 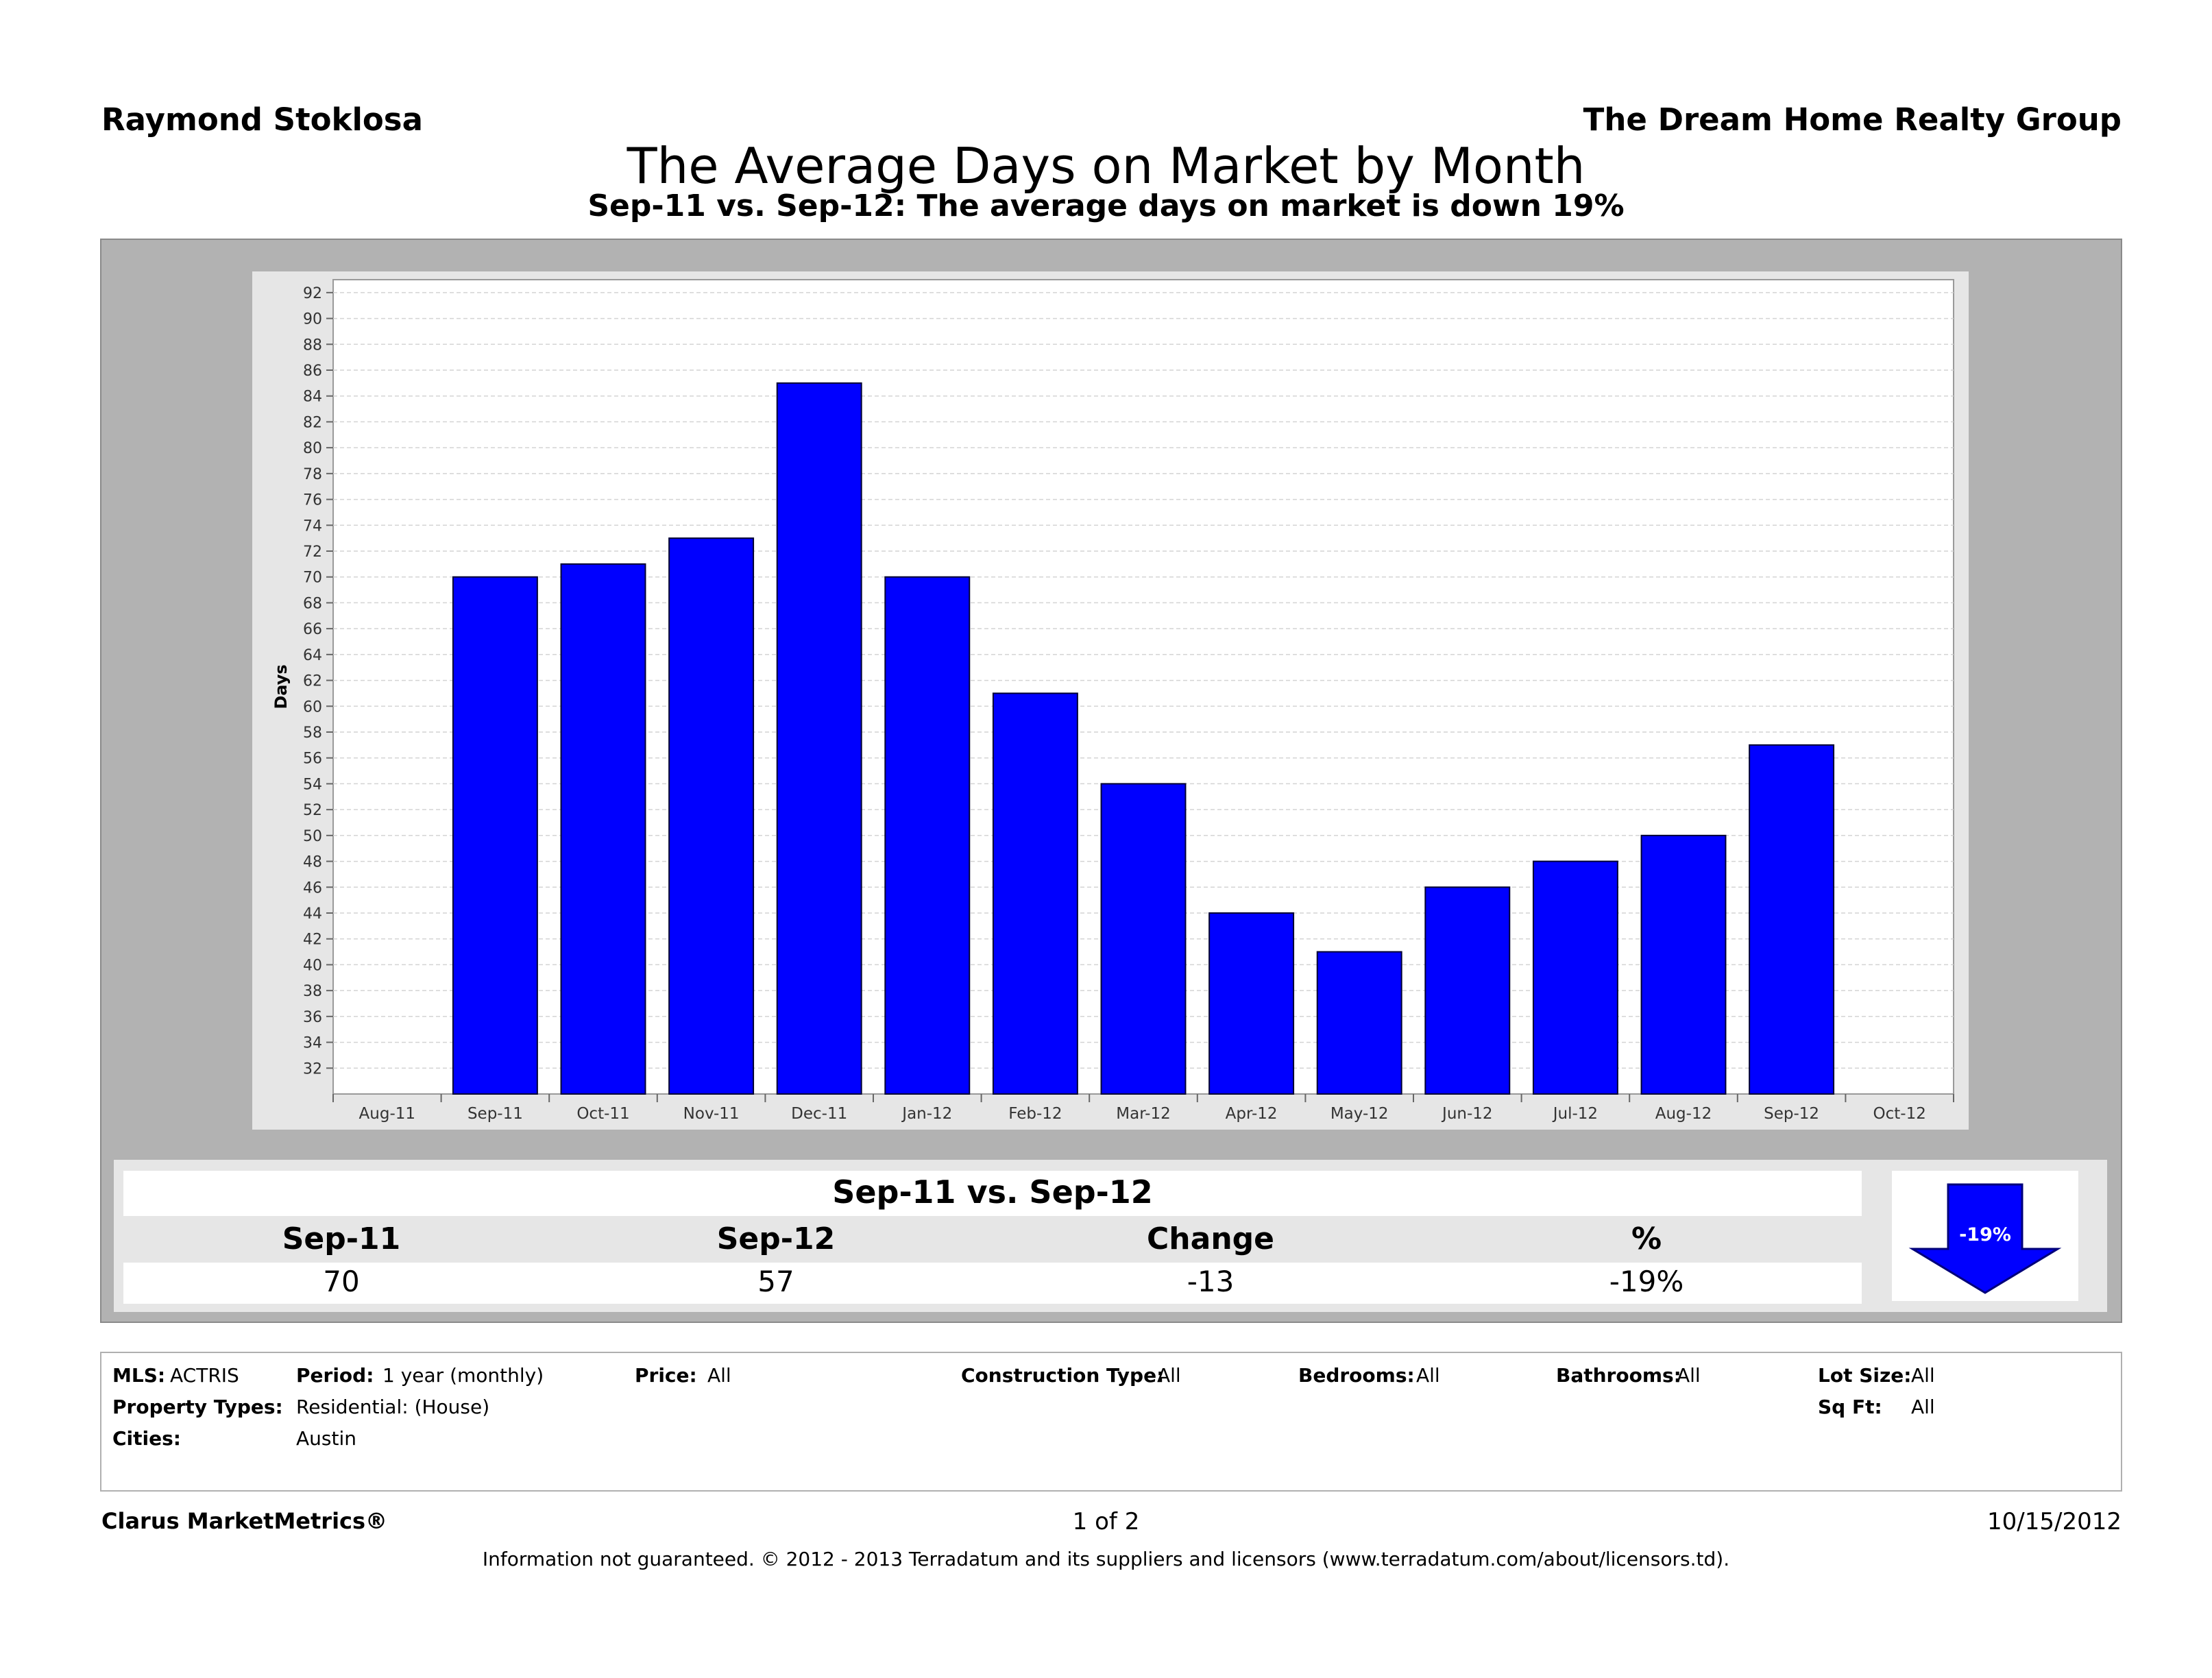 I want to click on x-tick-label: Sep-11, so click(x=495, y=1114).